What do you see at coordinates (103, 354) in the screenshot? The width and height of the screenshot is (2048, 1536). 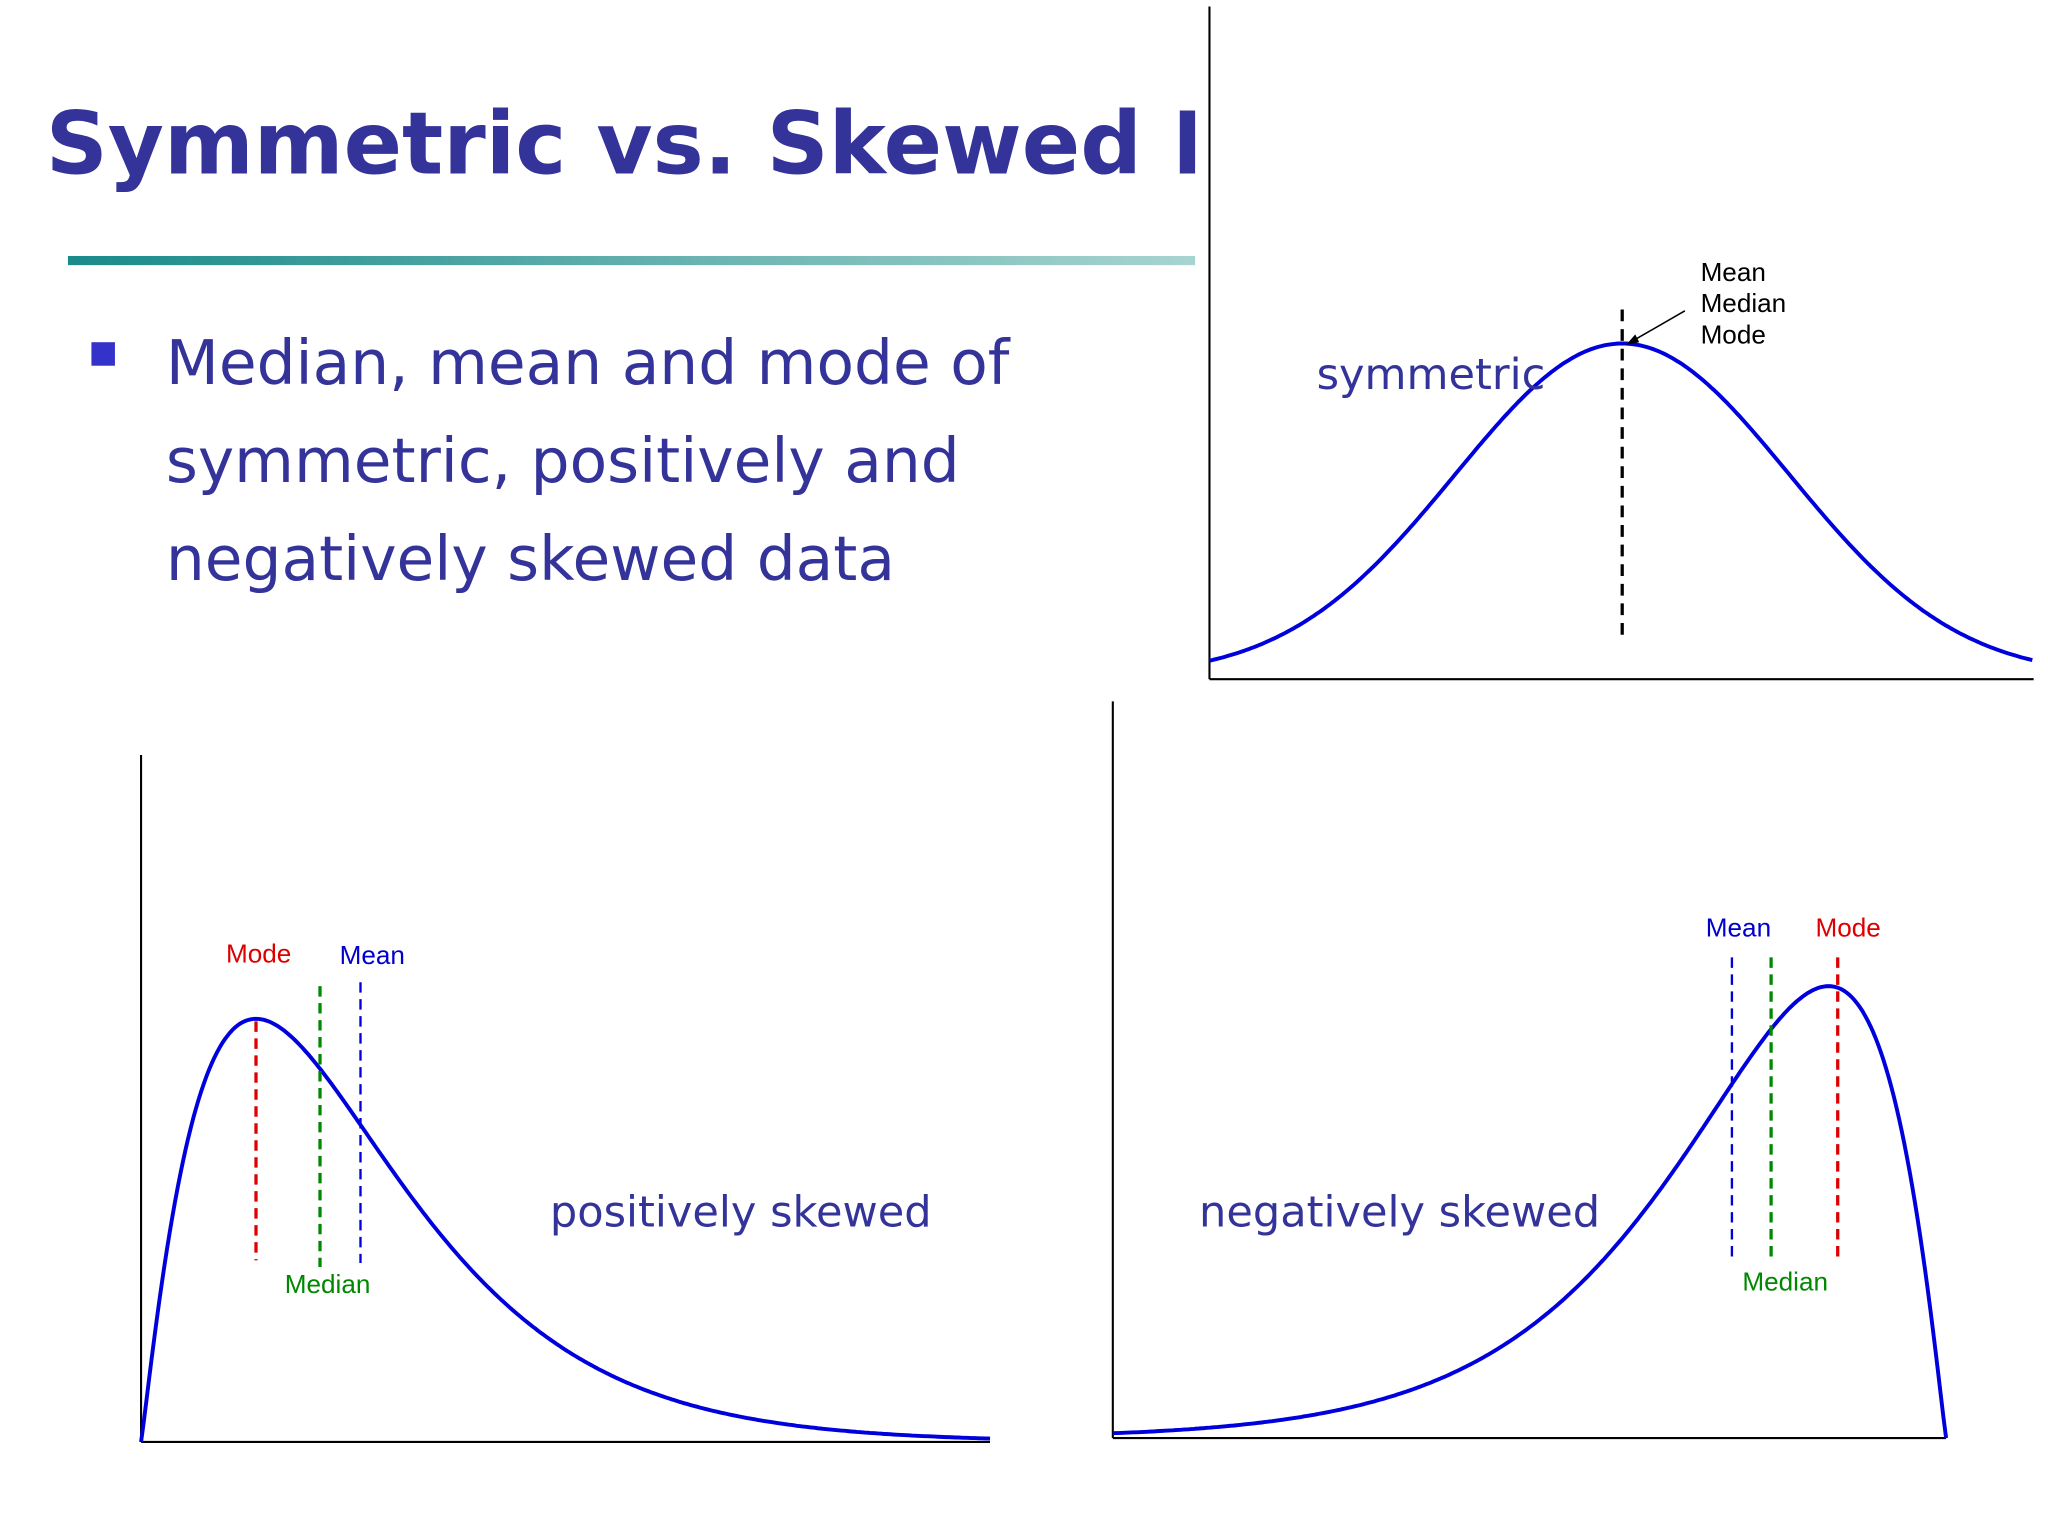 I see `bullet-marker` at bounding box center [103, 354].